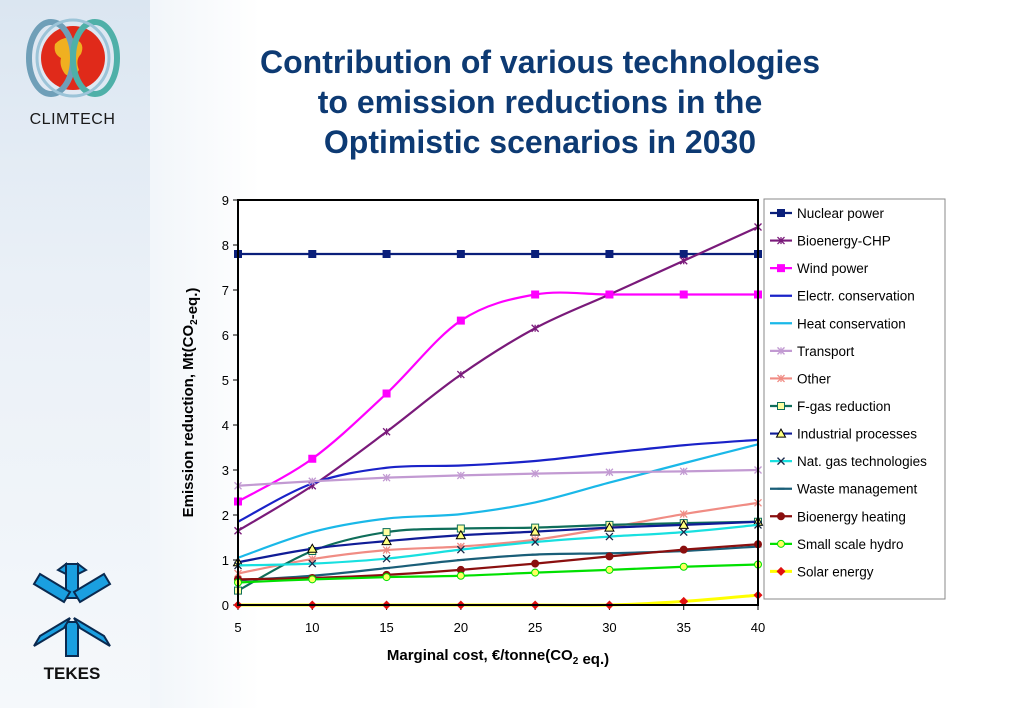  Describe the element at coordinates (225, 380) in the screenshot. I see `y-tick-label: 5` at that location.